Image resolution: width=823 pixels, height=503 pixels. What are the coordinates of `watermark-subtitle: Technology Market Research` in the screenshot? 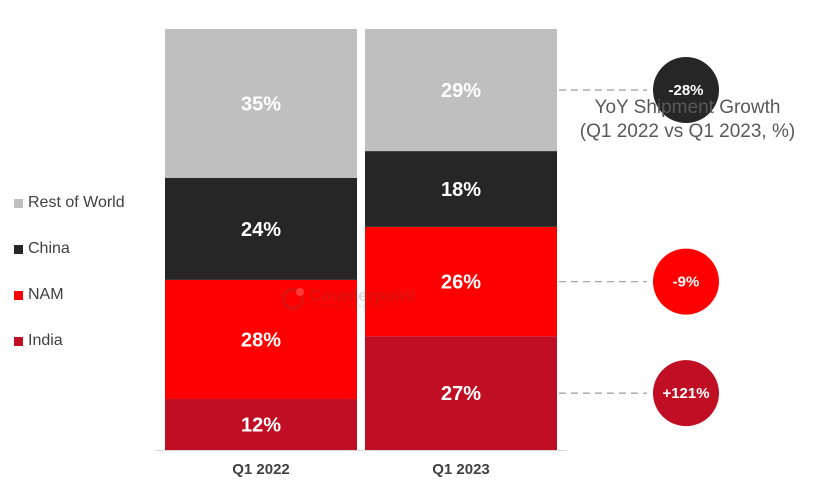 It's located at (354, 307).